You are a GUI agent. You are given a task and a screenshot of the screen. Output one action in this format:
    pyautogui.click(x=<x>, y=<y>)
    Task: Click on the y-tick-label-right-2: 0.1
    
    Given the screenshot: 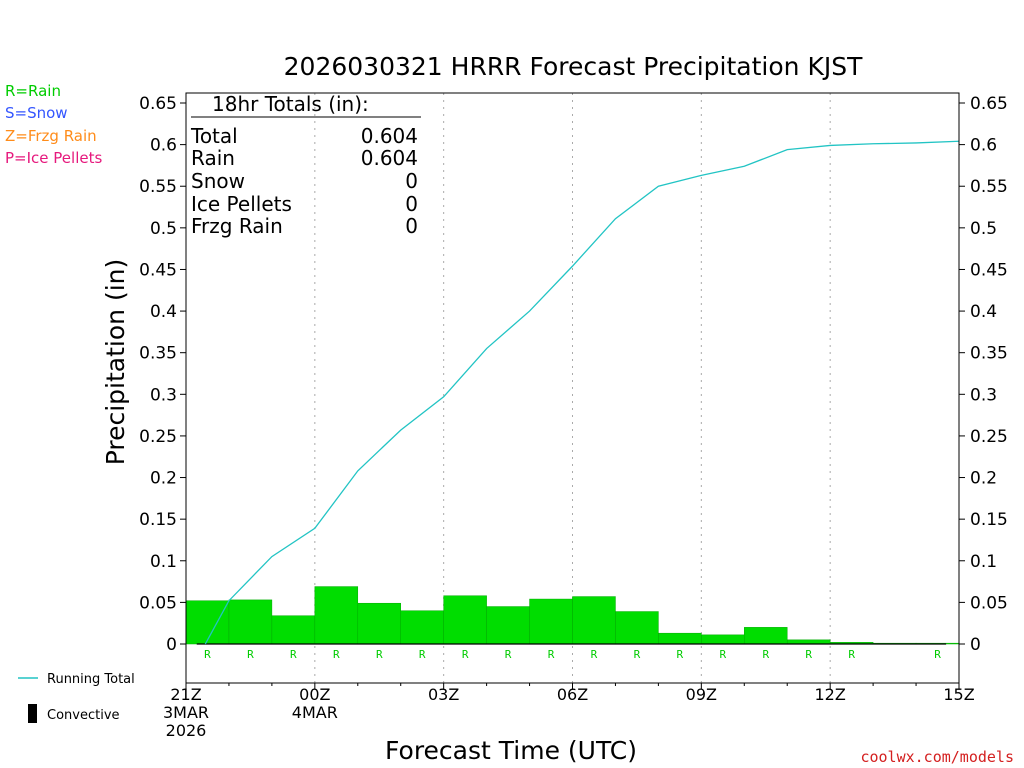 What is the action you would take?
    pyautogui.click(x=983, y=562)
    